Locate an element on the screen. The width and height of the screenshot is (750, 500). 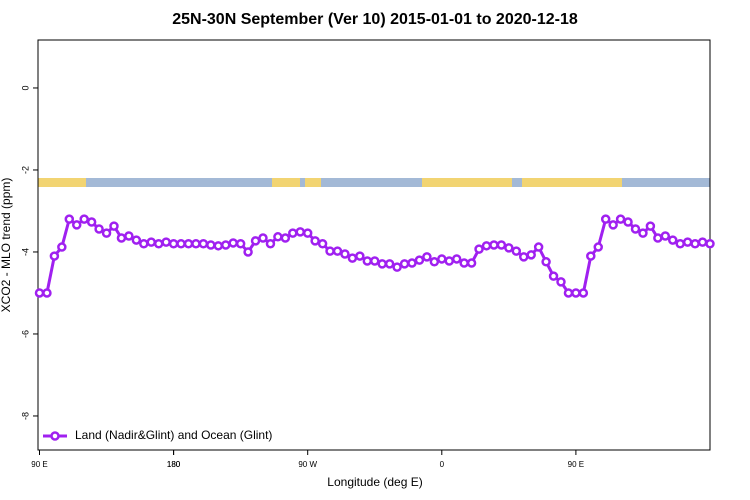
y-tick-label: -4 is located at coordinates (25, 252).